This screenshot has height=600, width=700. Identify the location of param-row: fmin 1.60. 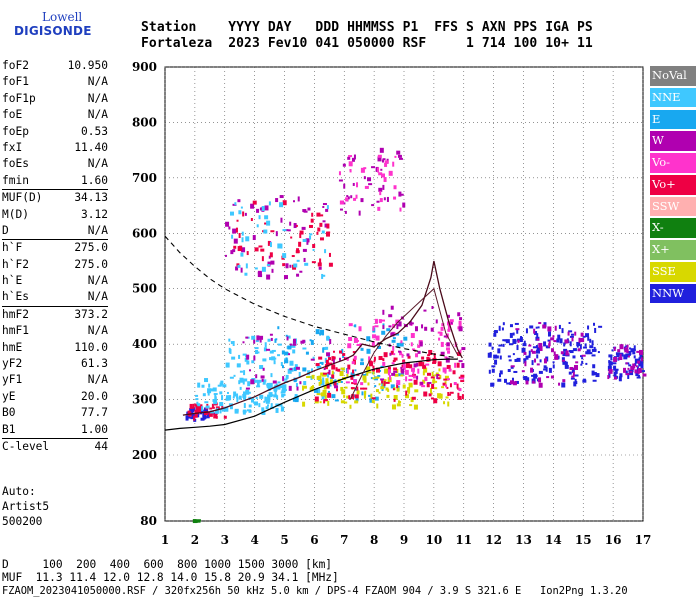
(55, 181).